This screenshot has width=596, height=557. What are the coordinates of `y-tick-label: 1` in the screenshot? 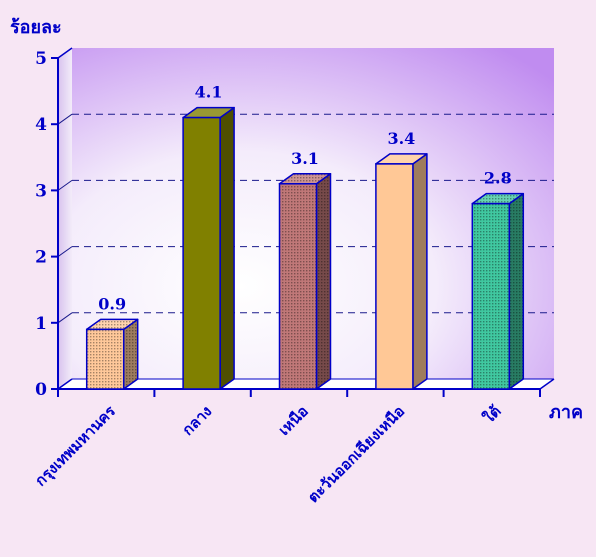 It's located at (41, 324).